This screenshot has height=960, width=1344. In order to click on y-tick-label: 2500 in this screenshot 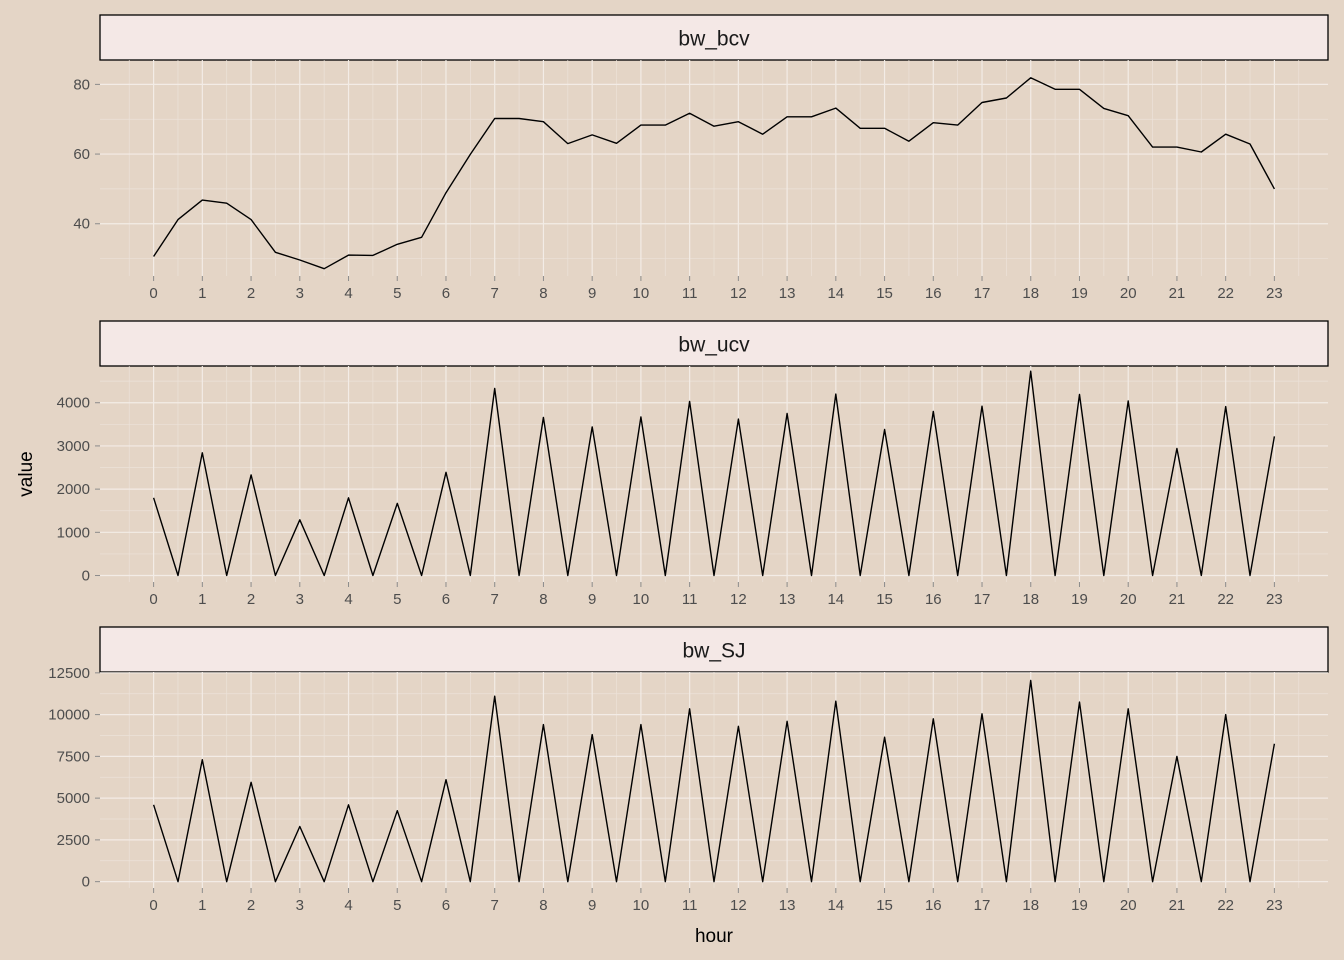, I will do `click(73, 840)`.